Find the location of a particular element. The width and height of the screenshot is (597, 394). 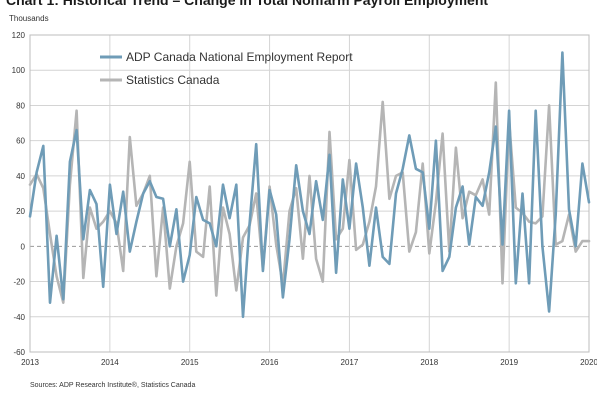

y-tick-label: 100 is located at coordinates (19, 70).